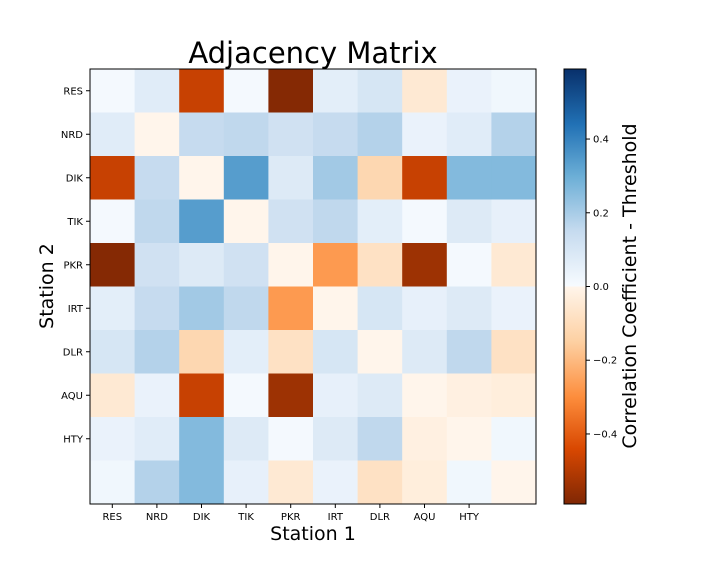  I want to click on colorbar-tick-label: 0.2, so click(601, 213).